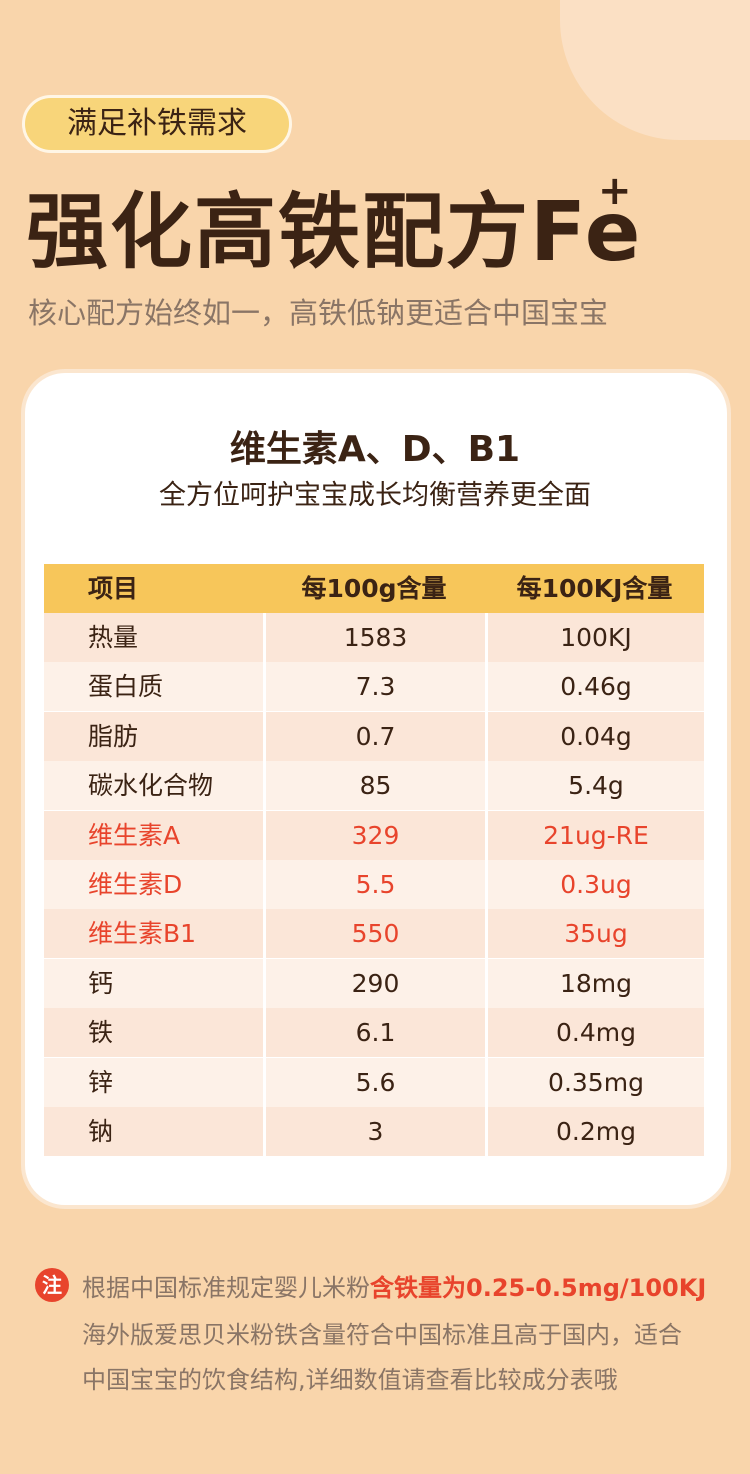 This screenshot has width=750, height=1474. I want to click on note-line: 中国宝宝的饮食结构,详细数值请查看比较成分表哦, so click(350, 1380).